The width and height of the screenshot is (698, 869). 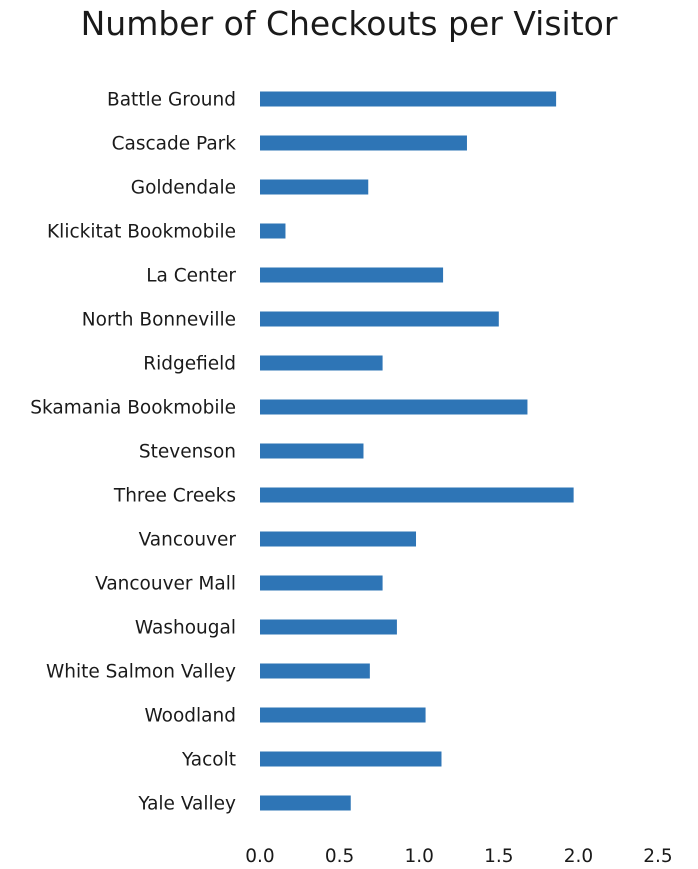 What do you see at coordinates (133, 408) in the screenshot?
I see `category-label: Skamania Bookmobile` at bounding box center [133, 408].